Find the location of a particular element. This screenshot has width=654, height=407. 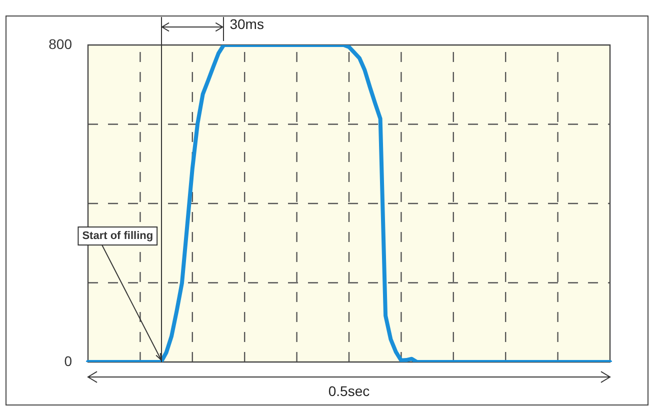

y-tick-label: 800 is located at coordinates (60, 44).